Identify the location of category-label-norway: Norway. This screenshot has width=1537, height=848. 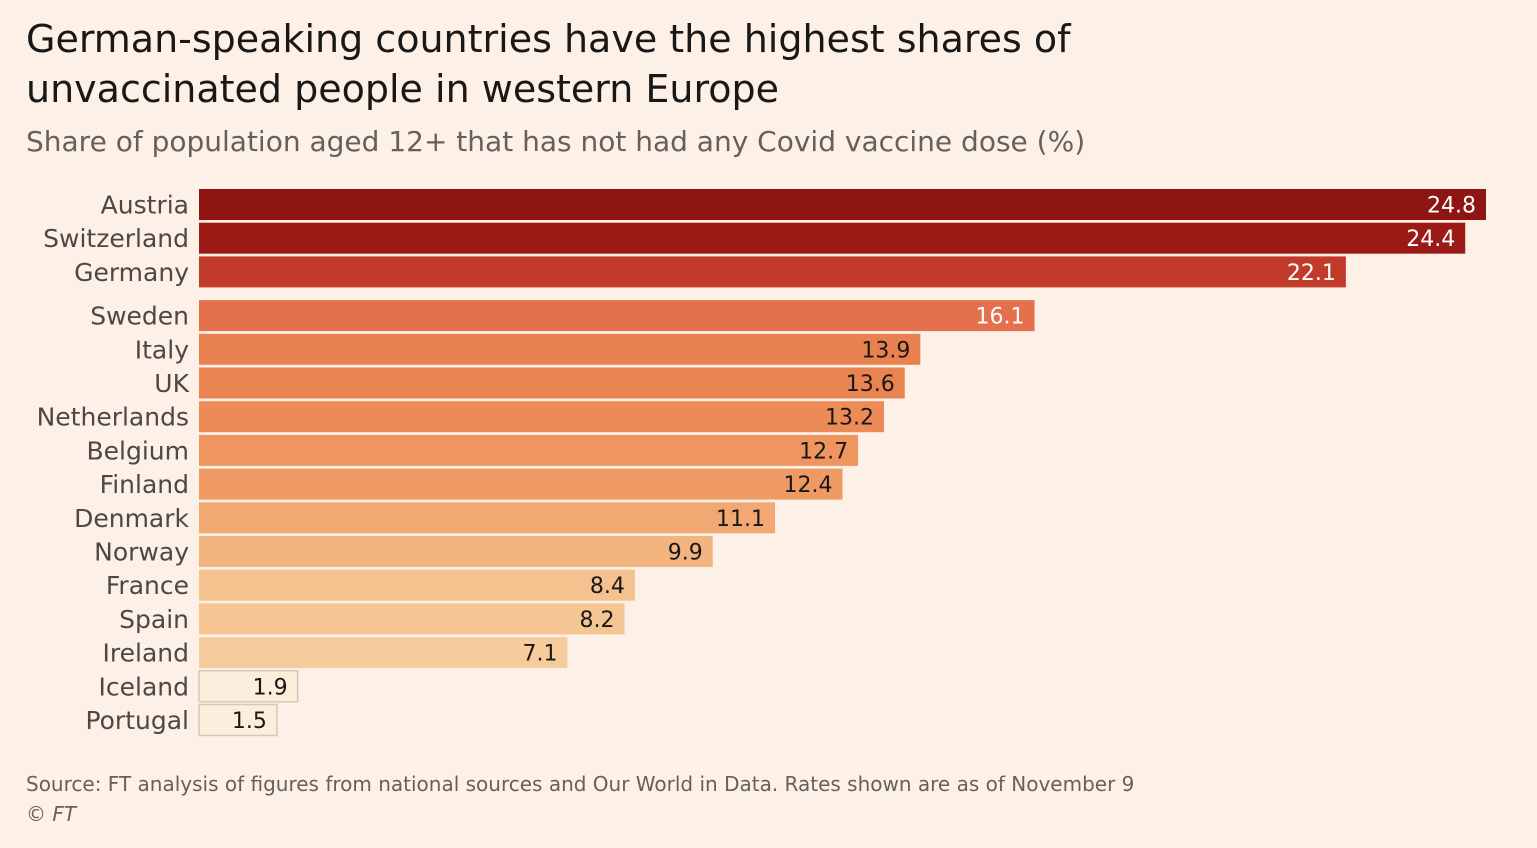
(141, 552).